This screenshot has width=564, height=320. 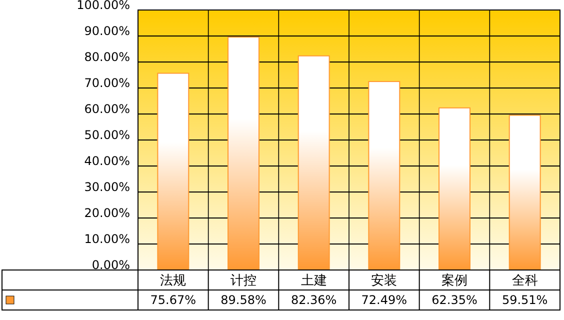 What do you see at coordinates (107, 57) in the screenshot?
I see `y-tick-label: 80.00%` at bounding box center [107, 57].